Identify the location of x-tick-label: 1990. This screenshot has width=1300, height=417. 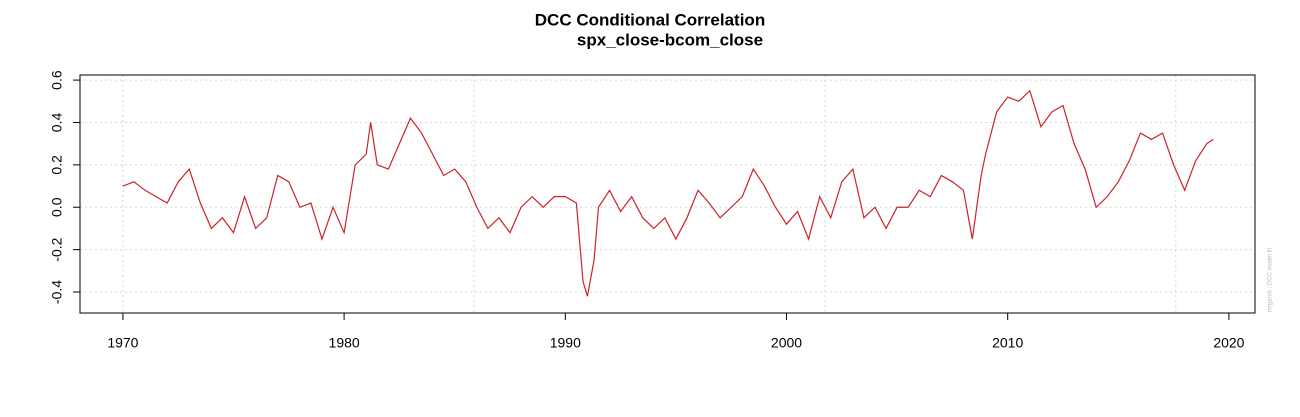
(565, 343).